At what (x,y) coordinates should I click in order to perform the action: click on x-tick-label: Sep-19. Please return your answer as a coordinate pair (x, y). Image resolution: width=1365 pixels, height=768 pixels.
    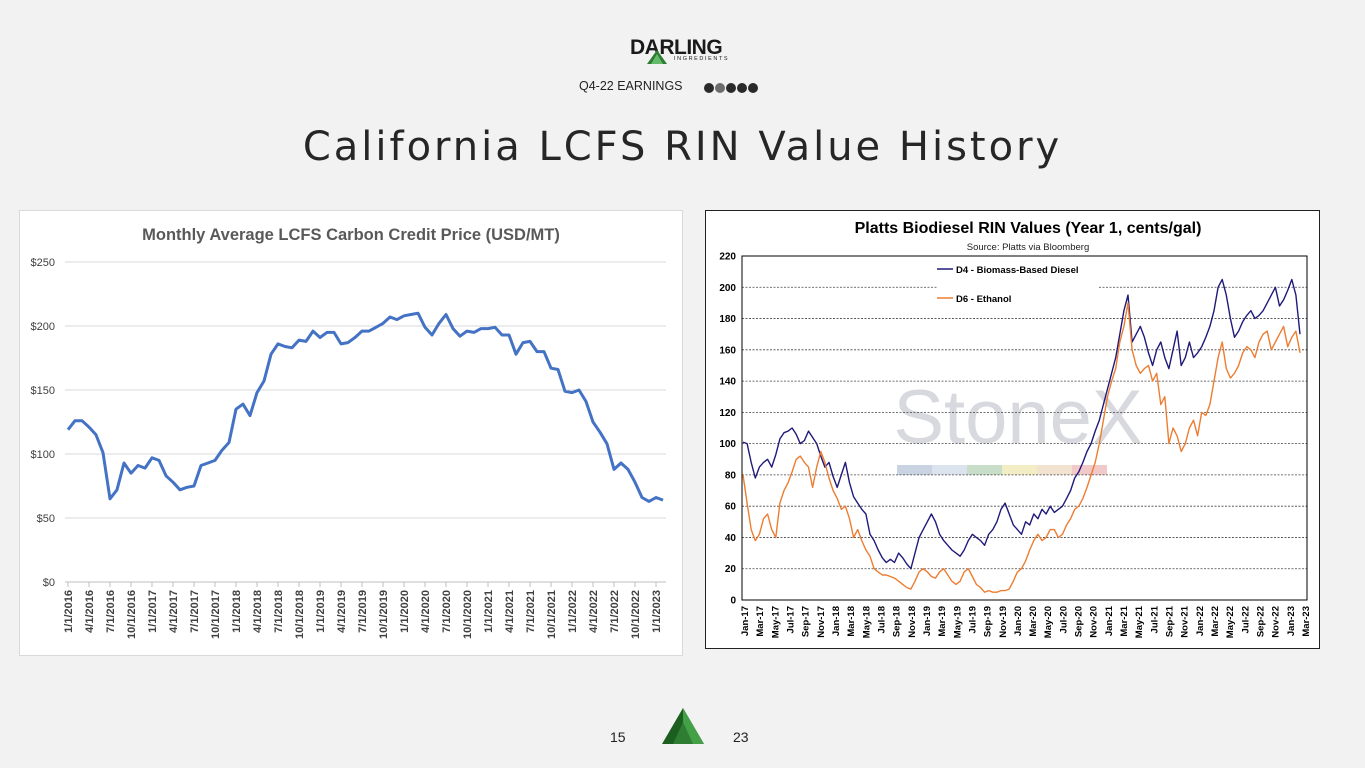
    Looking at the image, I should click on (988, 621).